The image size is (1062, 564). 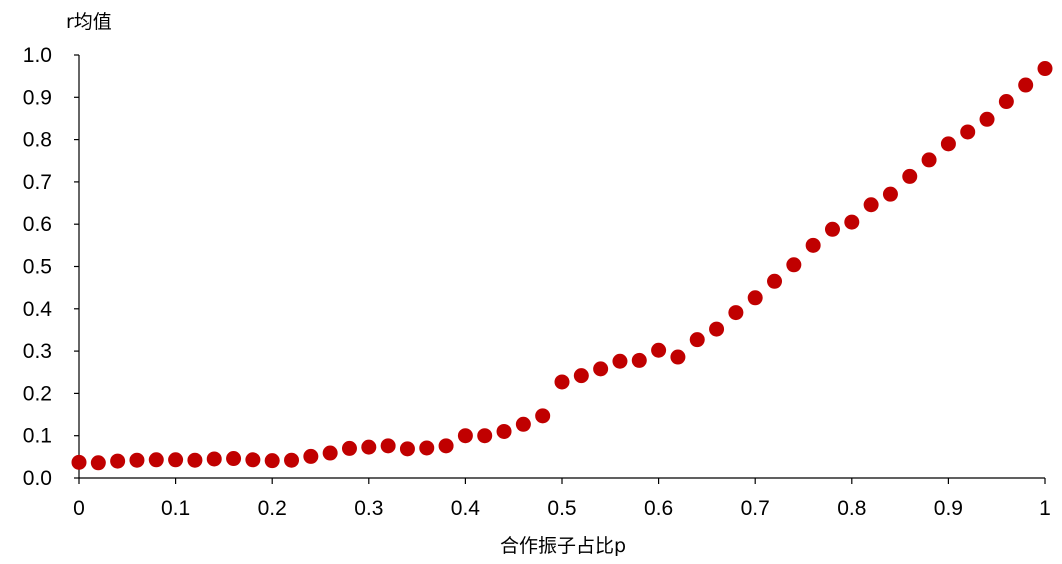 What do you see at coordinates (851, 508) in the screenshot?
I see `x-tick-label: 0.8` at bounding box center [851, 508].